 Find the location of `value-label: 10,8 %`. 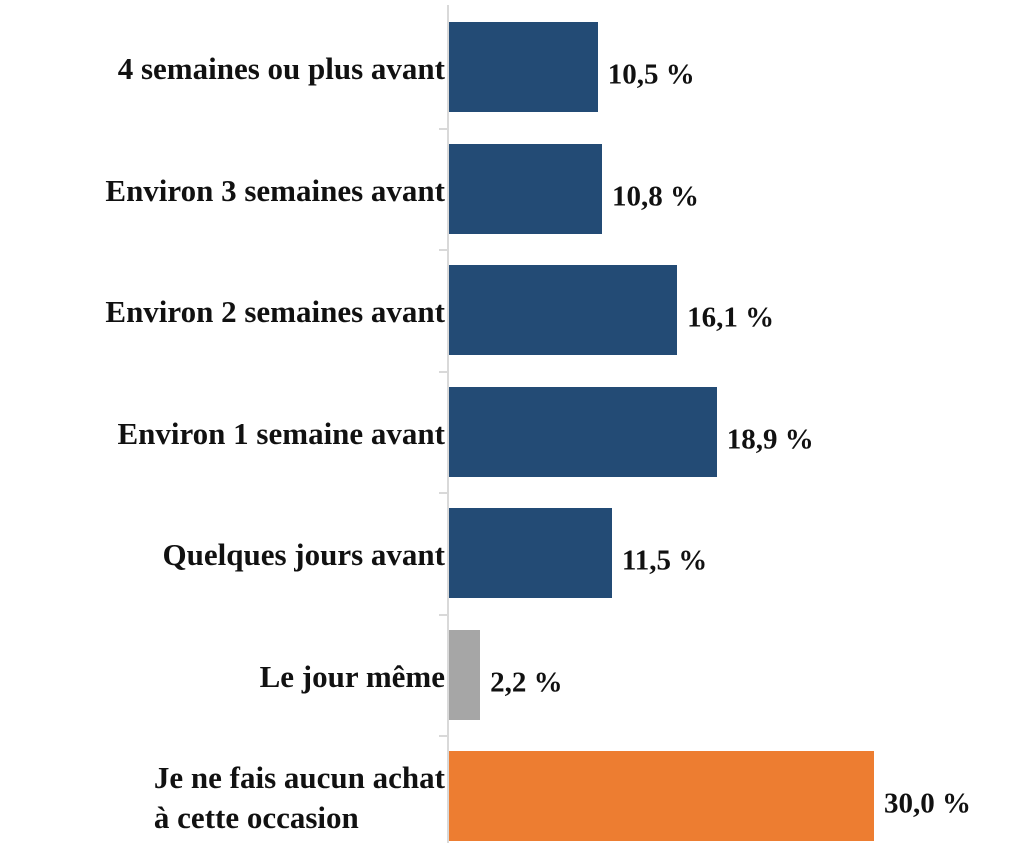

value-label: 10,8 % is located at coordinates (655, 196).